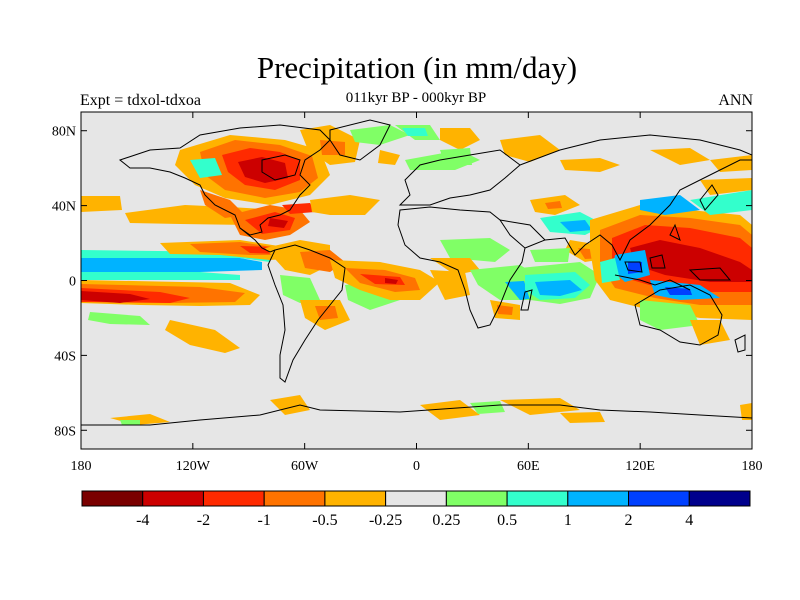 This screenshot has height=600, width=800. Describe the element at coordinates (142, 520) in the screenshot. I see `colorbar-label: -4` at that location.